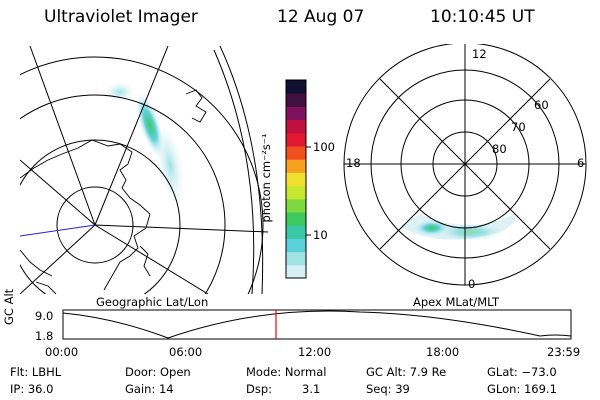  What do you see at coordinates (62, 352) in the screenshot?
I see `alt-xtick-00: 00:00` at bounding box center [62, 352].